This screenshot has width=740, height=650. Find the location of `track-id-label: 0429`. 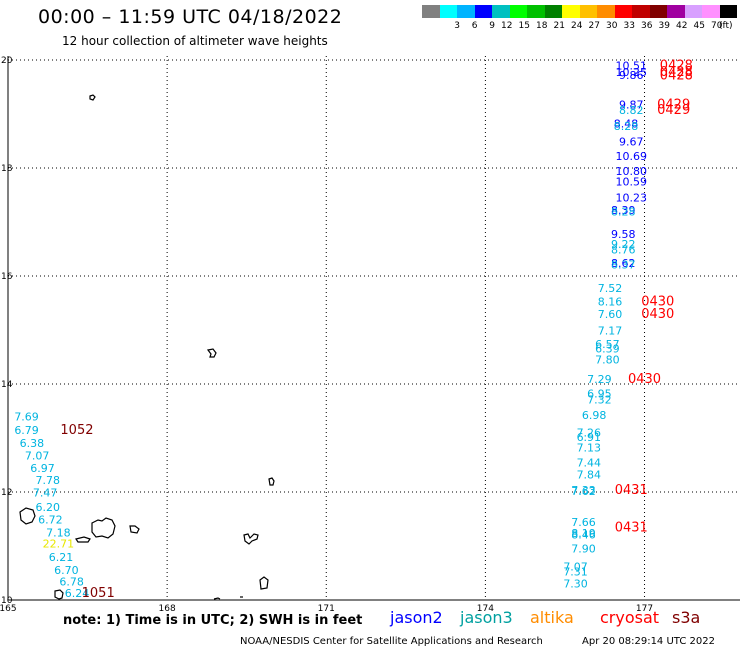

track-id-label: 0429 is located at coordinates (673, 105).